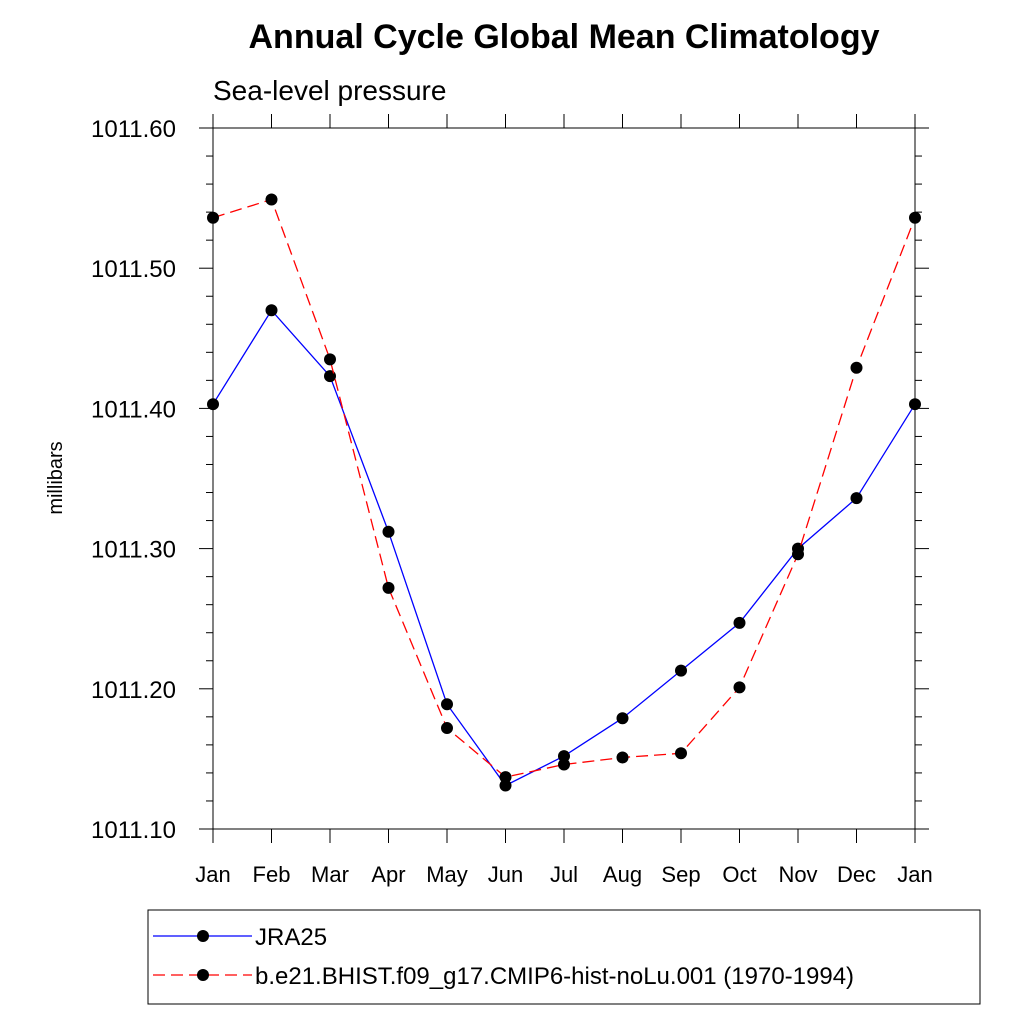 The image size is (1024, 1024). I want to click on x-tick-label: Apr, so click(388, 874).